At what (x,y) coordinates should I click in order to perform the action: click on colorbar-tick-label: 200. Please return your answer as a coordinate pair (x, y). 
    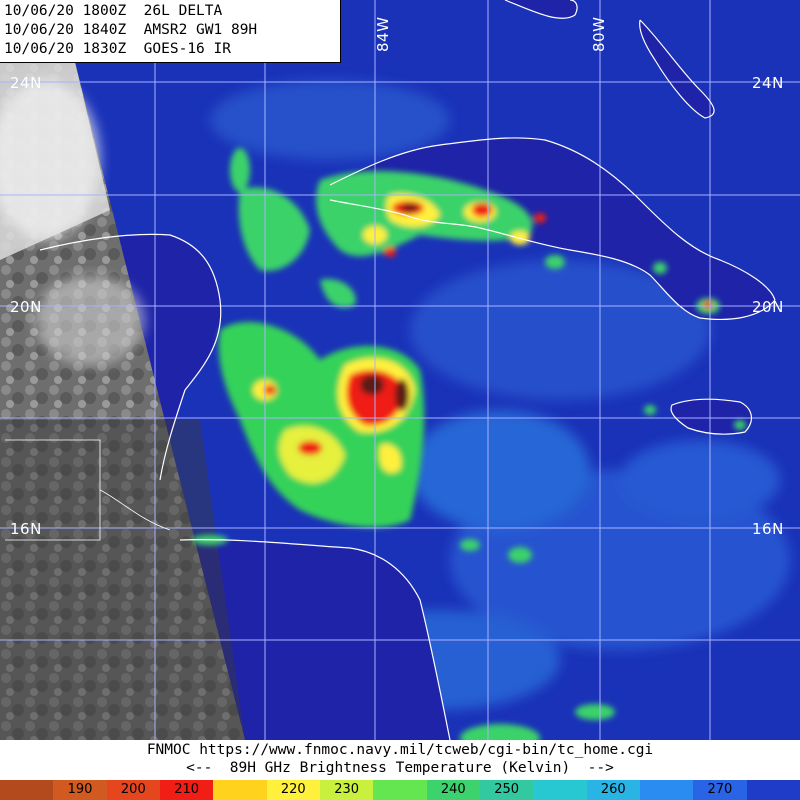
    Looking at the image, I should click on (133, 789).